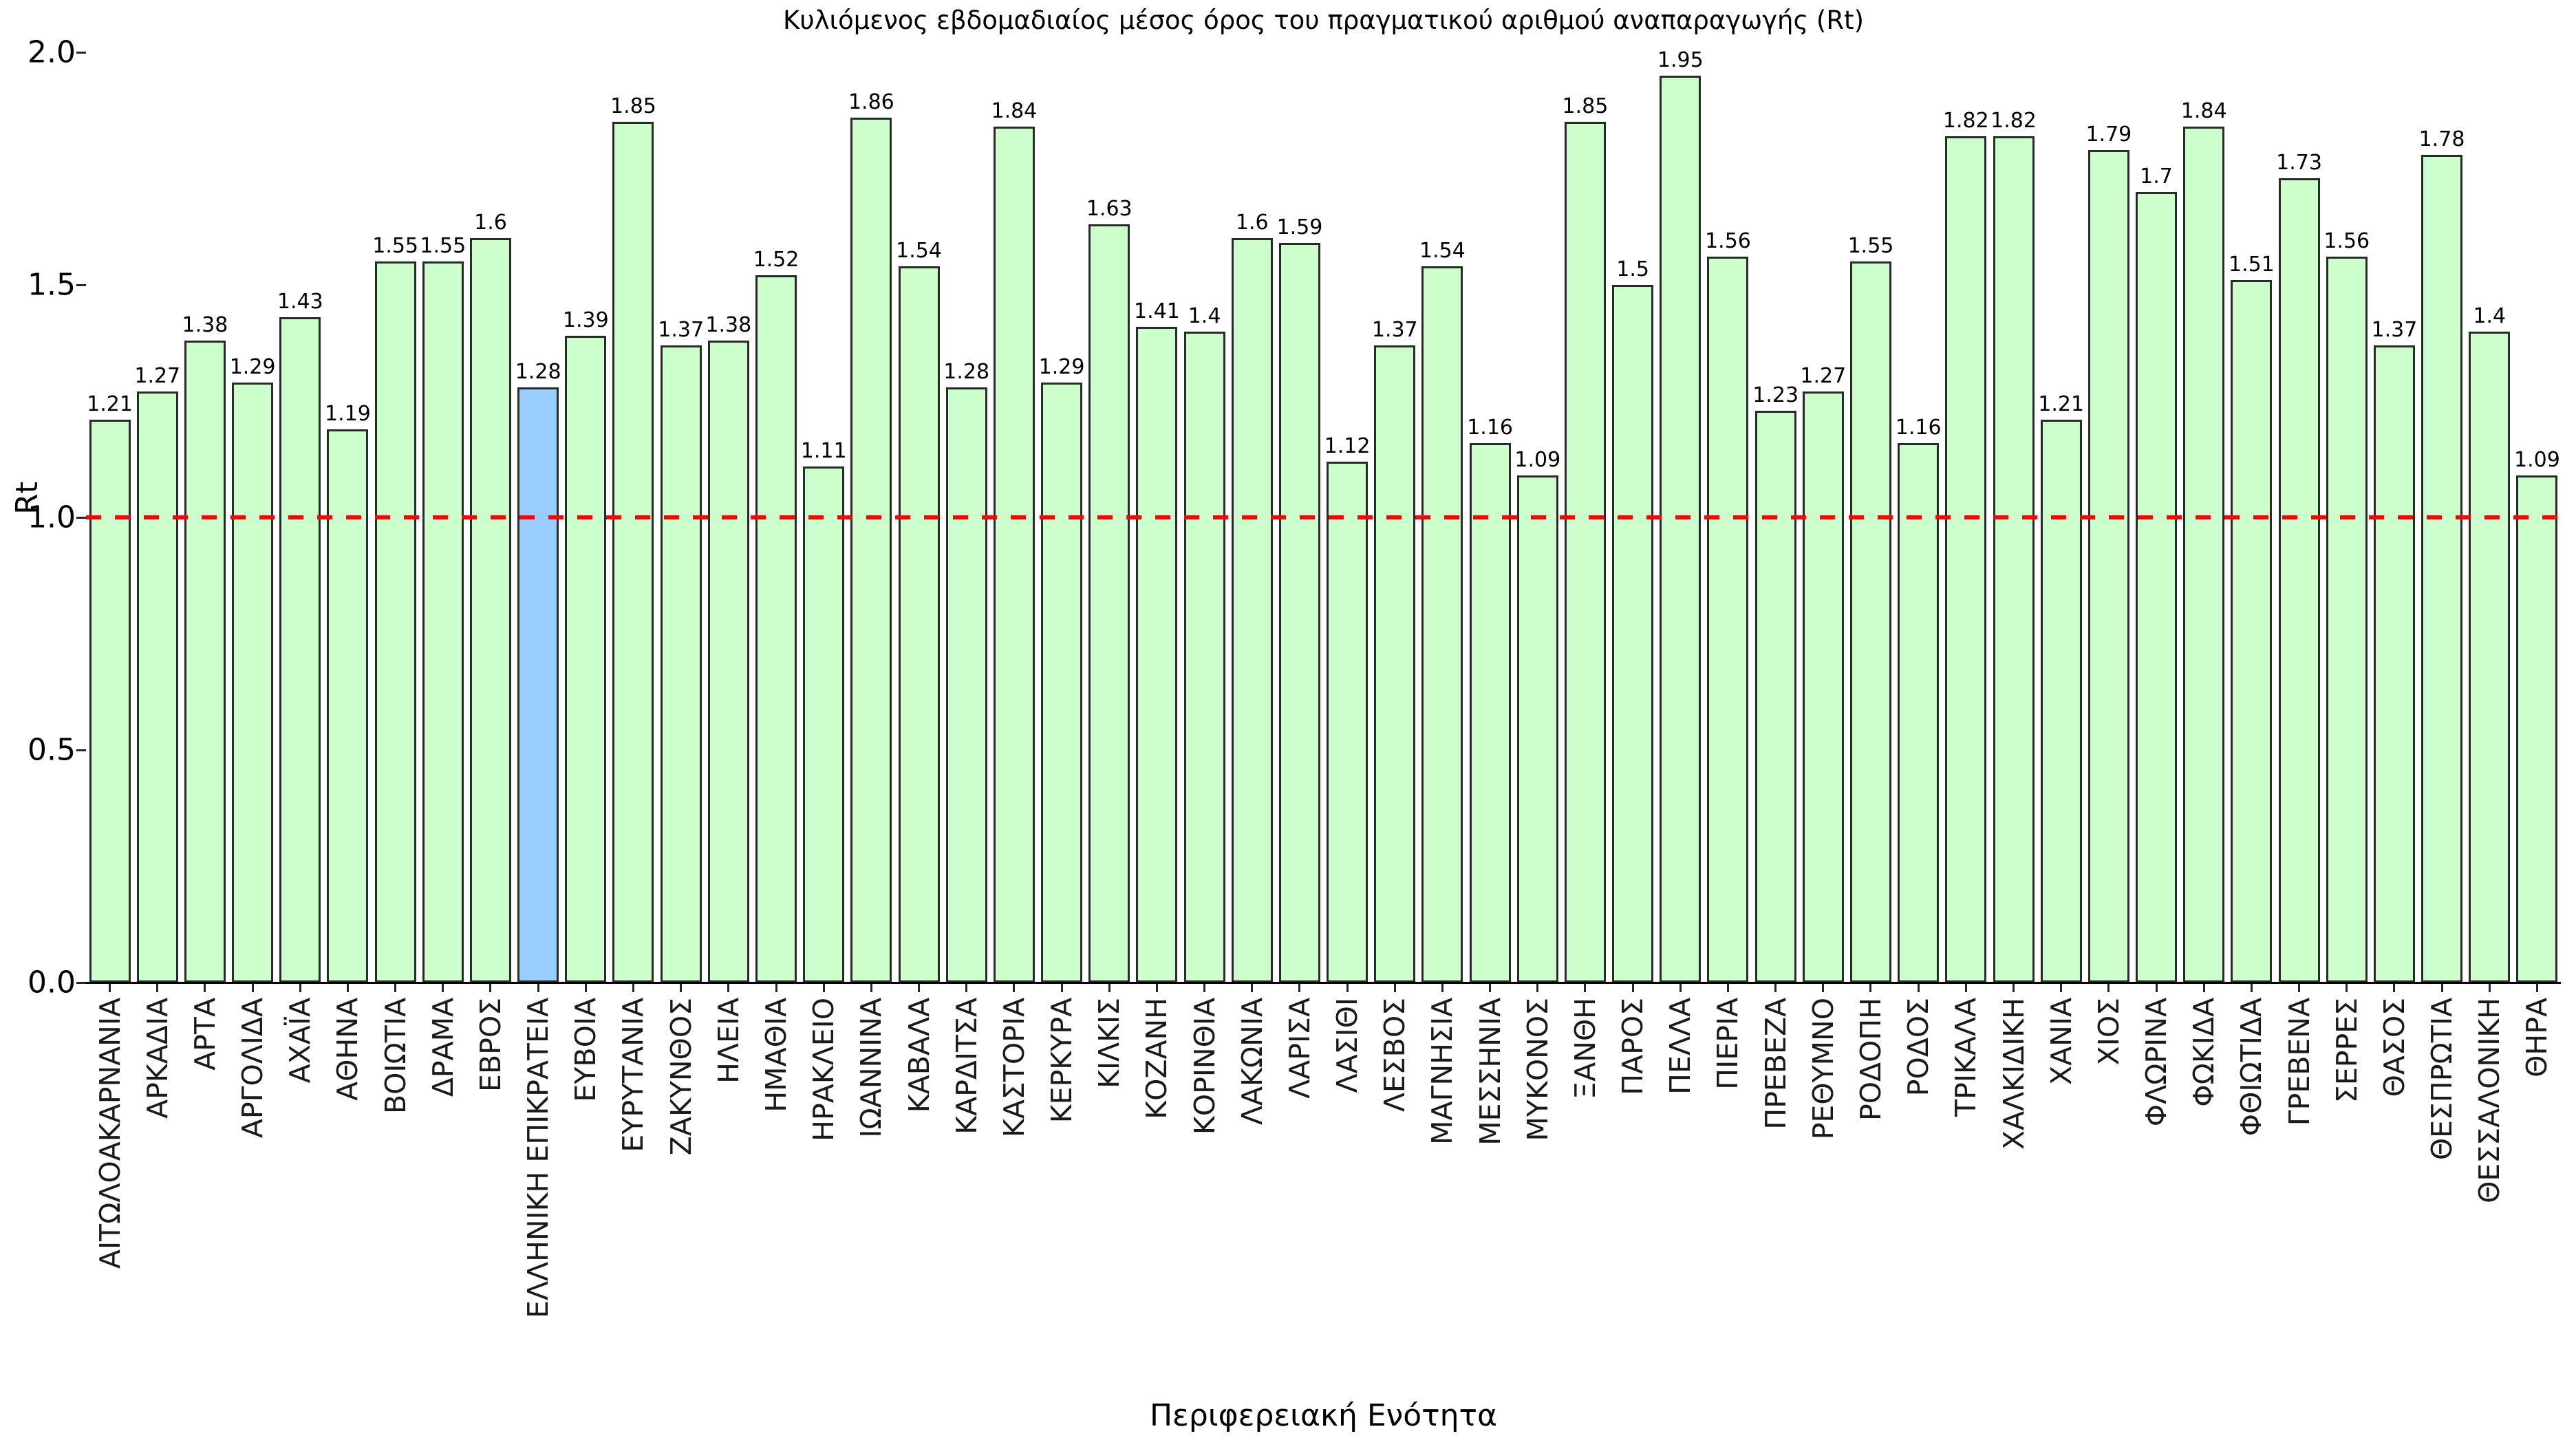 This screenshot has height=1449, width=2576. What do you see at coordinates (1728, 1044) in the screenshot?
I see `x-category-label: ΠΙΕΡΙΑ` at bounding box center [1728, 1044].